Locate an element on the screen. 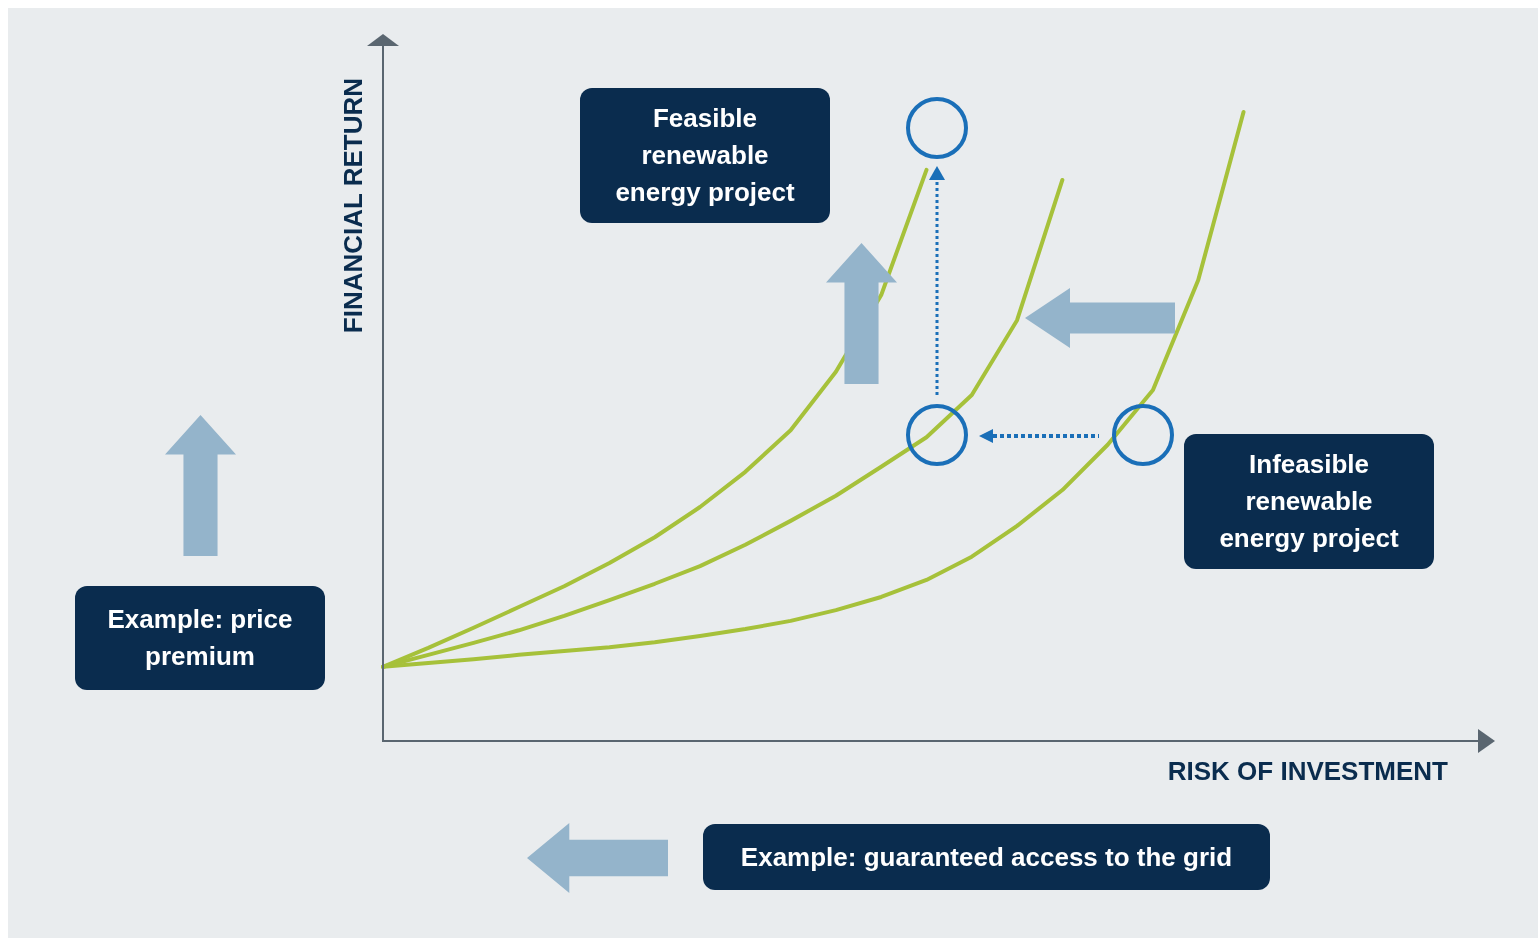 Image resolution: width=1539 pixels, height=945 pixels. x-axis-title: RISK OF INVESTMENT is located at coordinates (1308, 771).